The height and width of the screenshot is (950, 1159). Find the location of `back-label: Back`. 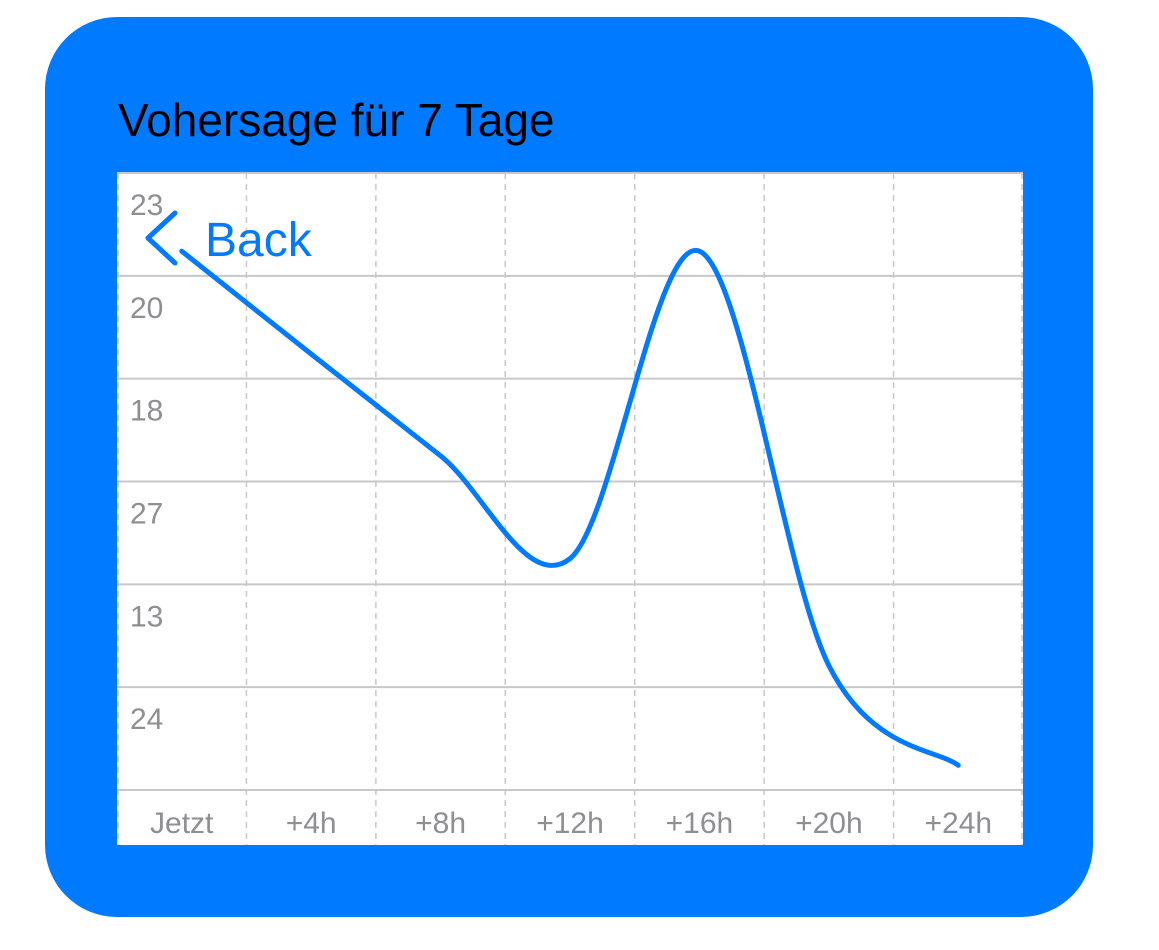

back-label: Back is located at coordinates (259, 240).